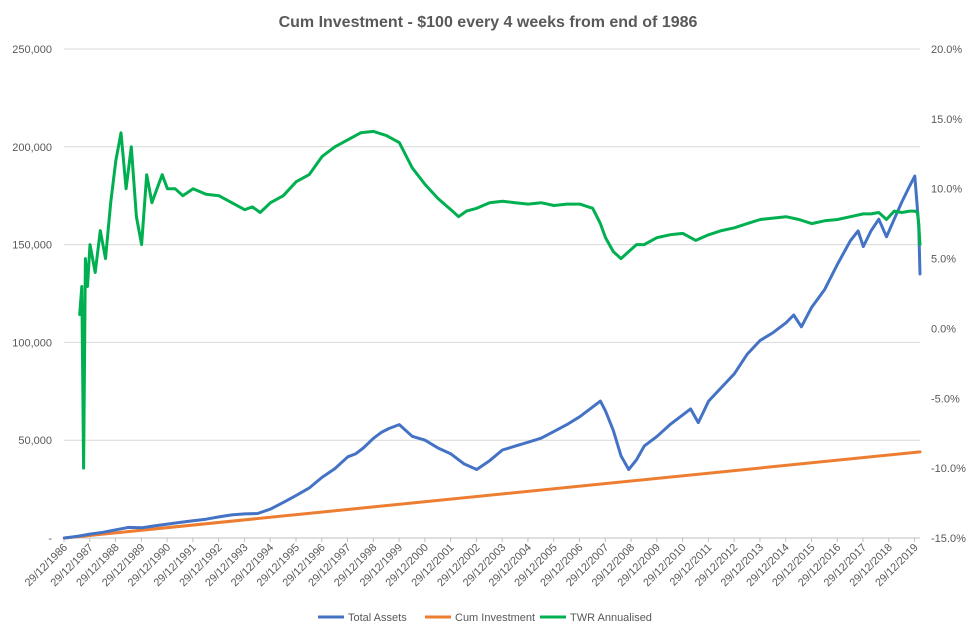 The image size is (977, 643). Describe the element at coordinates (495, 618) in the screenshot. I see `legend-label-cum-investment: Cum Investment` at that location.